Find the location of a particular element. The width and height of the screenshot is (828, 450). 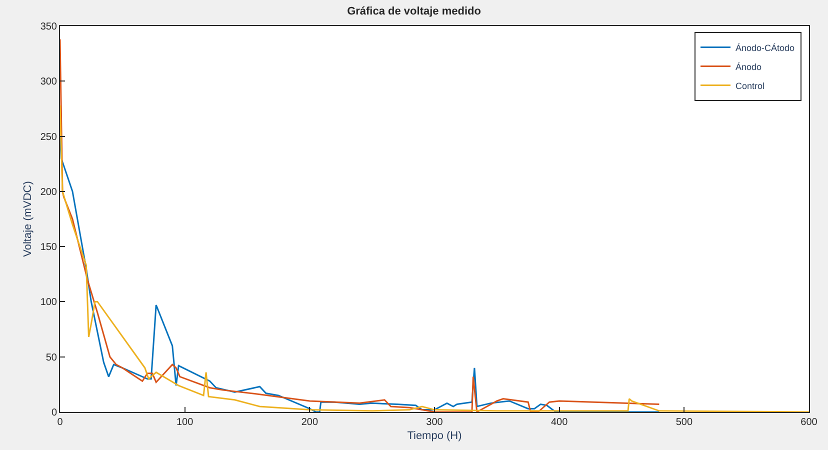

y-tick-label: 200 is located at coordinates (49, 192).